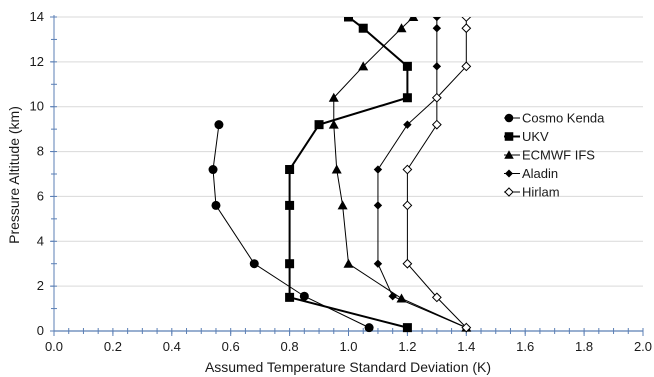 The height and width of the screenshot is (377, 654). Describe the element at coordinates (525, 346) in the screenshot. I see `x-tick-label-1.6: 1.6` at that location.